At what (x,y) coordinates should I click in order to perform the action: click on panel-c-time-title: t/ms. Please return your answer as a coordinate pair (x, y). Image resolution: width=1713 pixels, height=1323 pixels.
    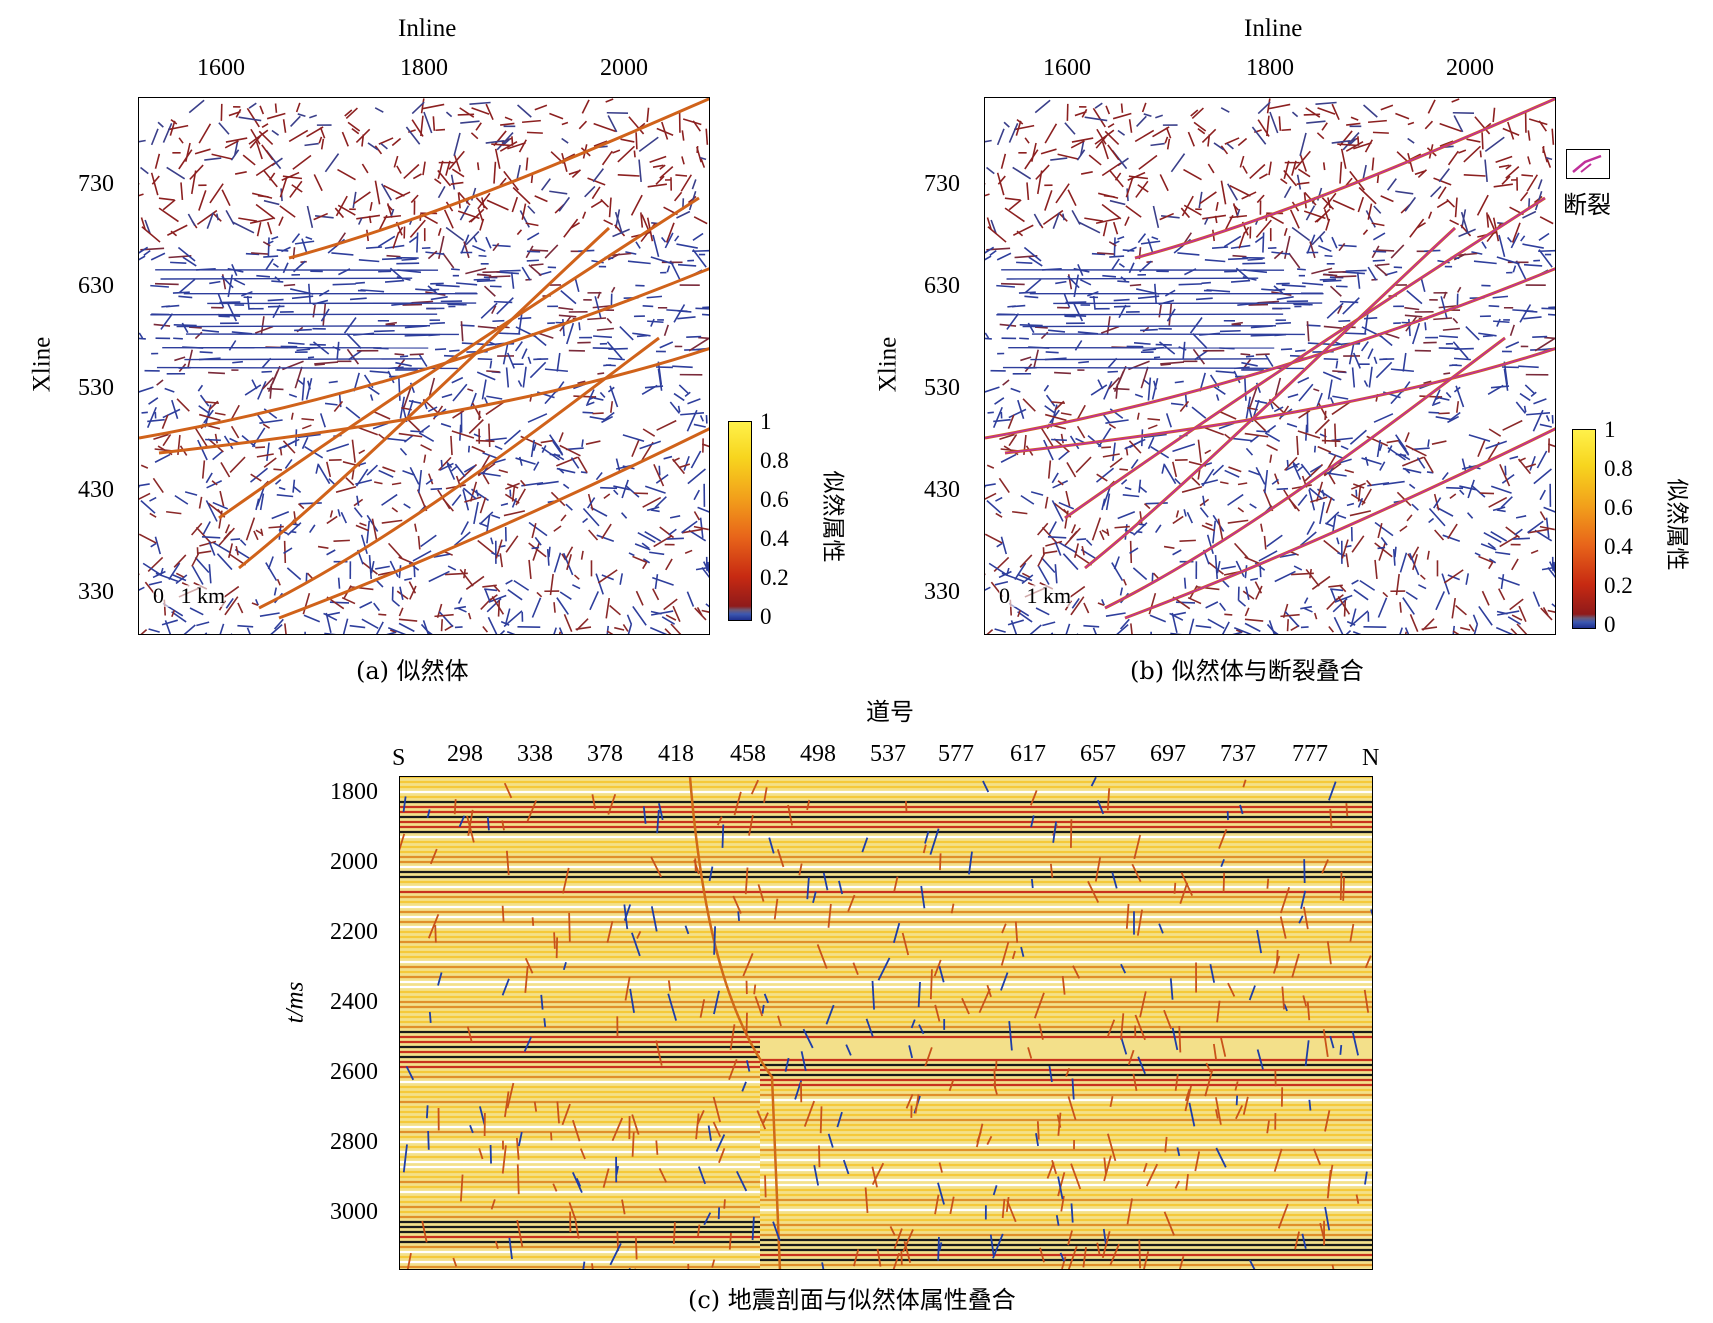
    Looking at the image, I should click on (295, 1002).